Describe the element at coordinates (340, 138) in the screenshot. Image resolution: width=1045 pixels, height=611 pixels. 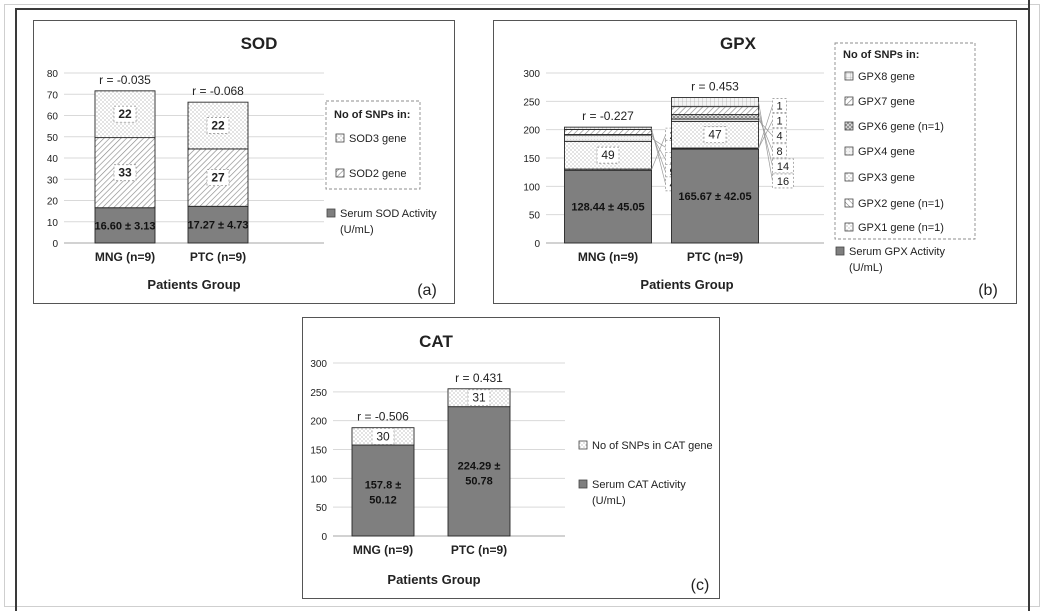
I see `legend-swatch-sod3-gene` at that location.